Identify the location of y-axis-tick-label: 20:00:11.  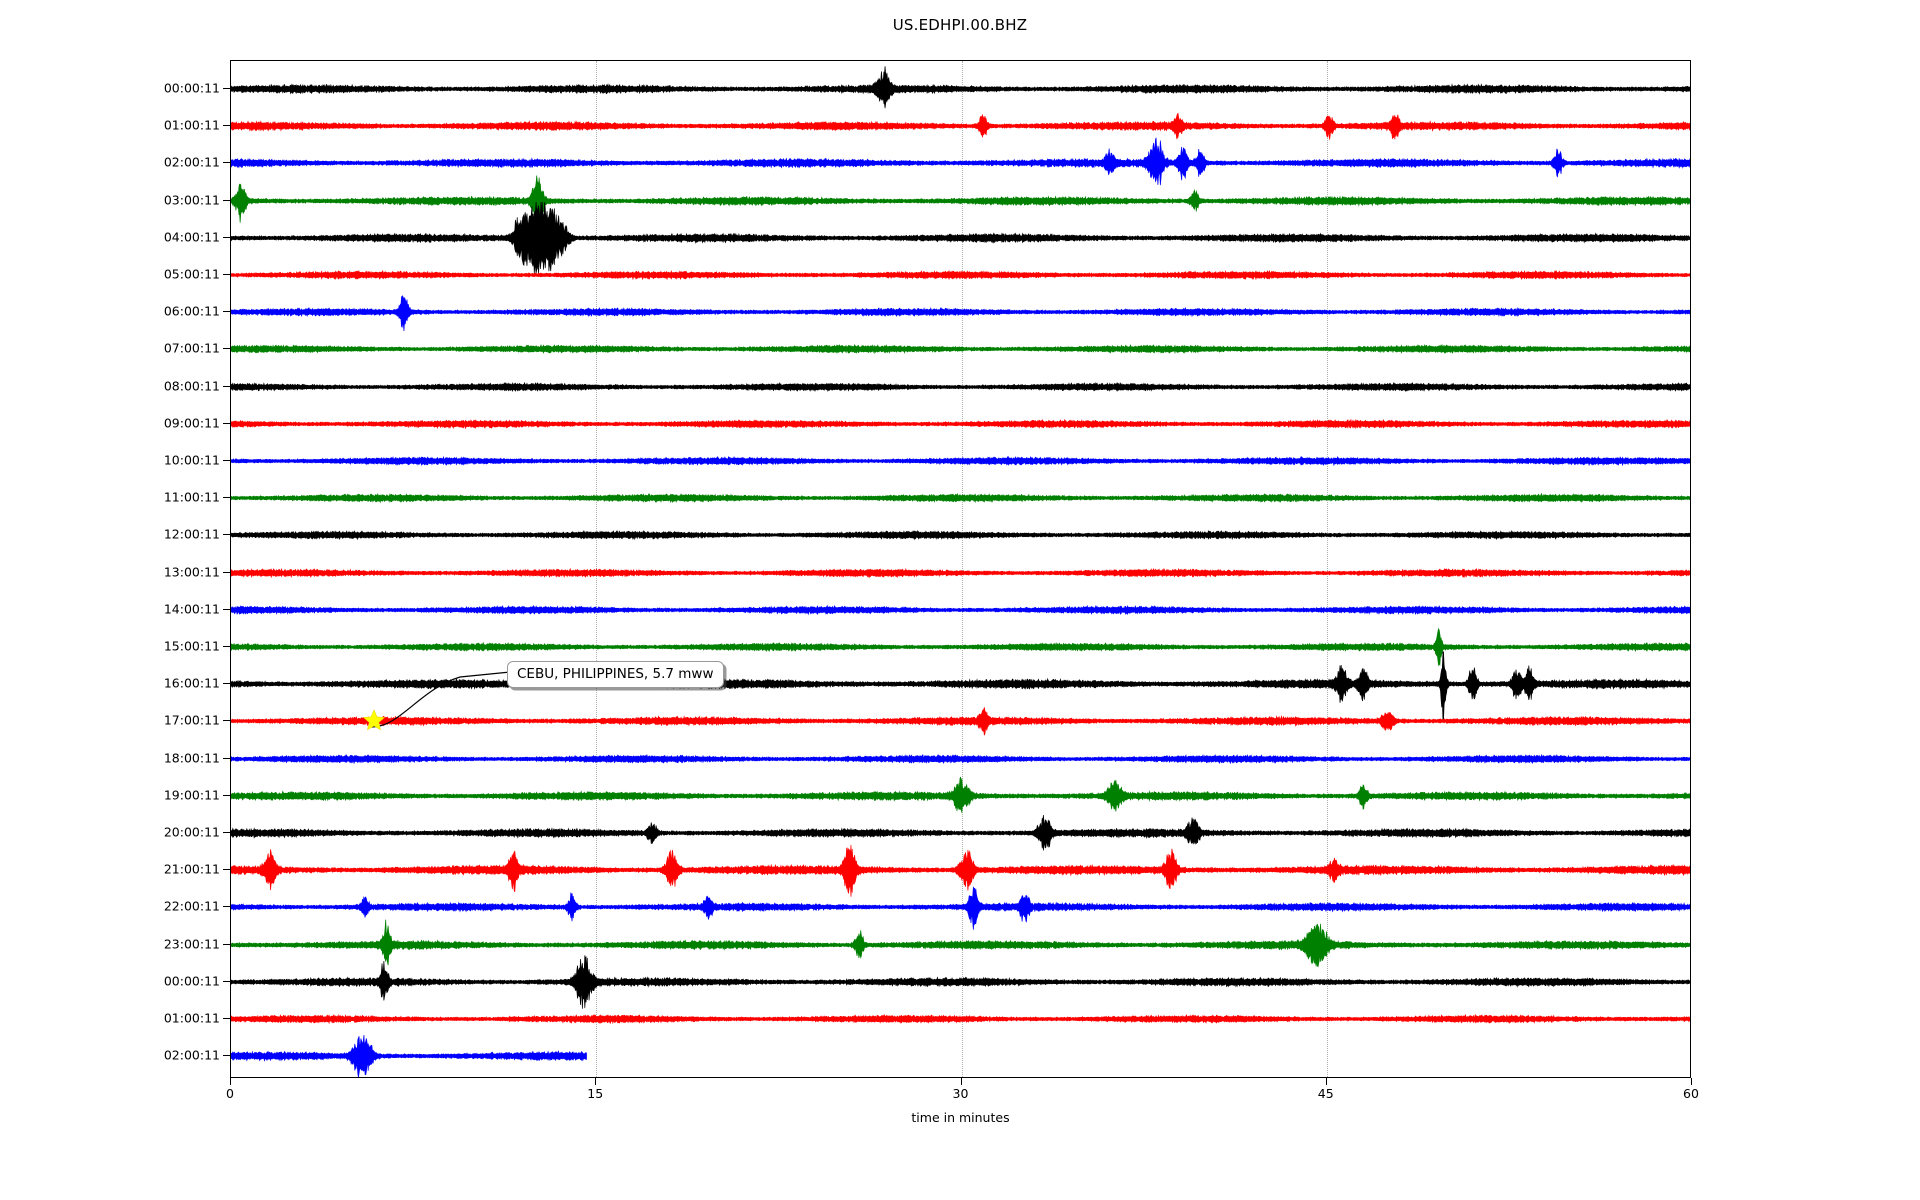
(191, 832).